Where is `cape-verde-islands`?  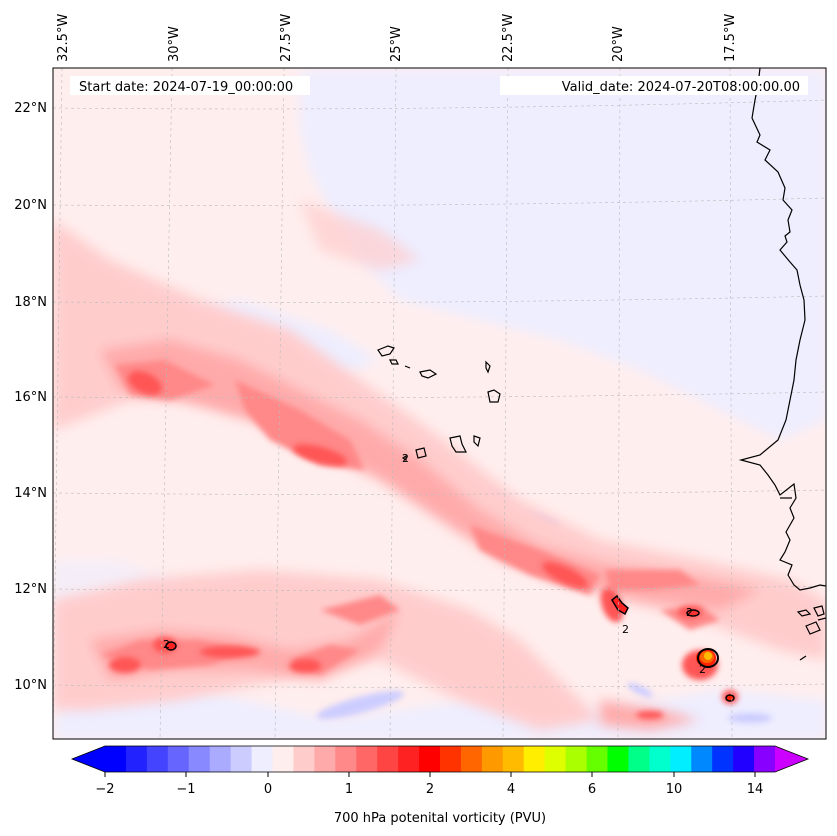 cape-verde-islands is located at coordinates (439, 403).